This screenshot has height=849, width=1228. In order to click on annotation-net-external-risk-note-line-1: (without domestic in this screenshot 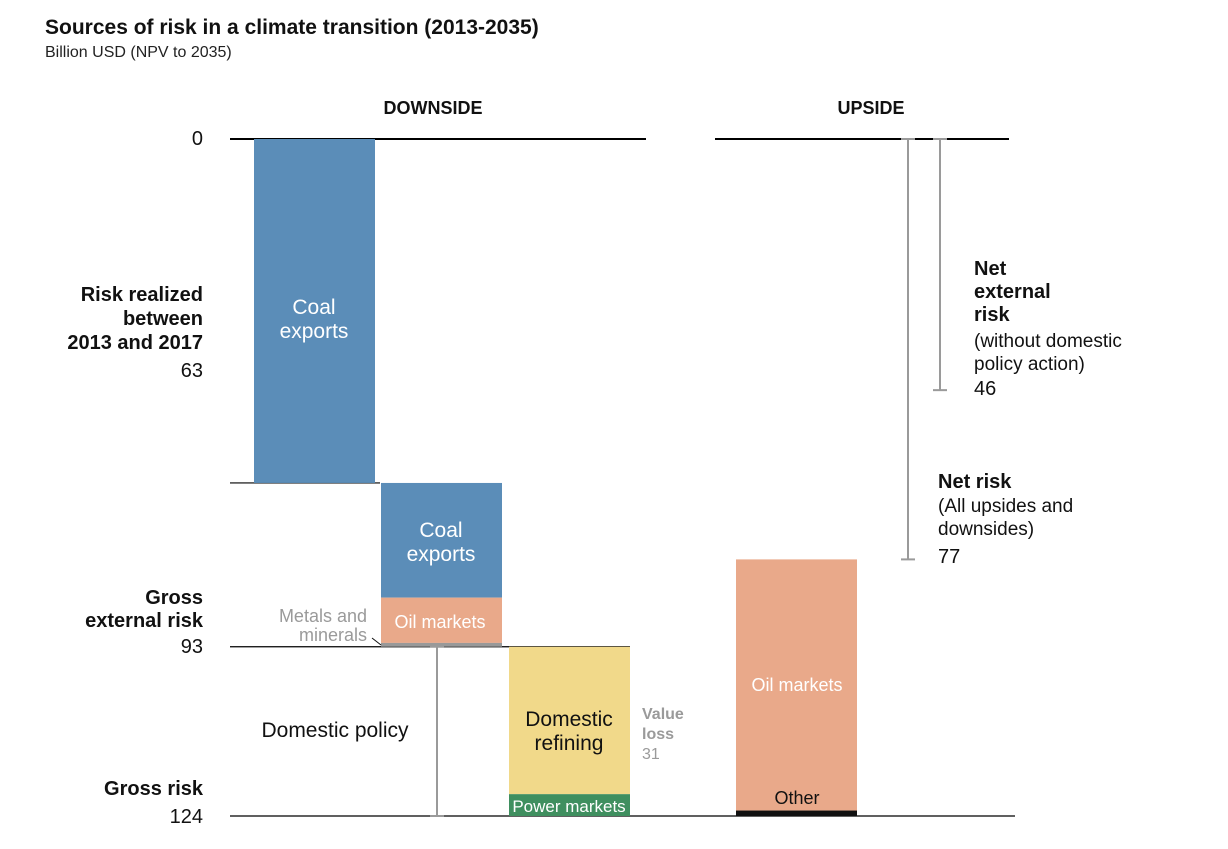, I will do `click(1048, 341)`.